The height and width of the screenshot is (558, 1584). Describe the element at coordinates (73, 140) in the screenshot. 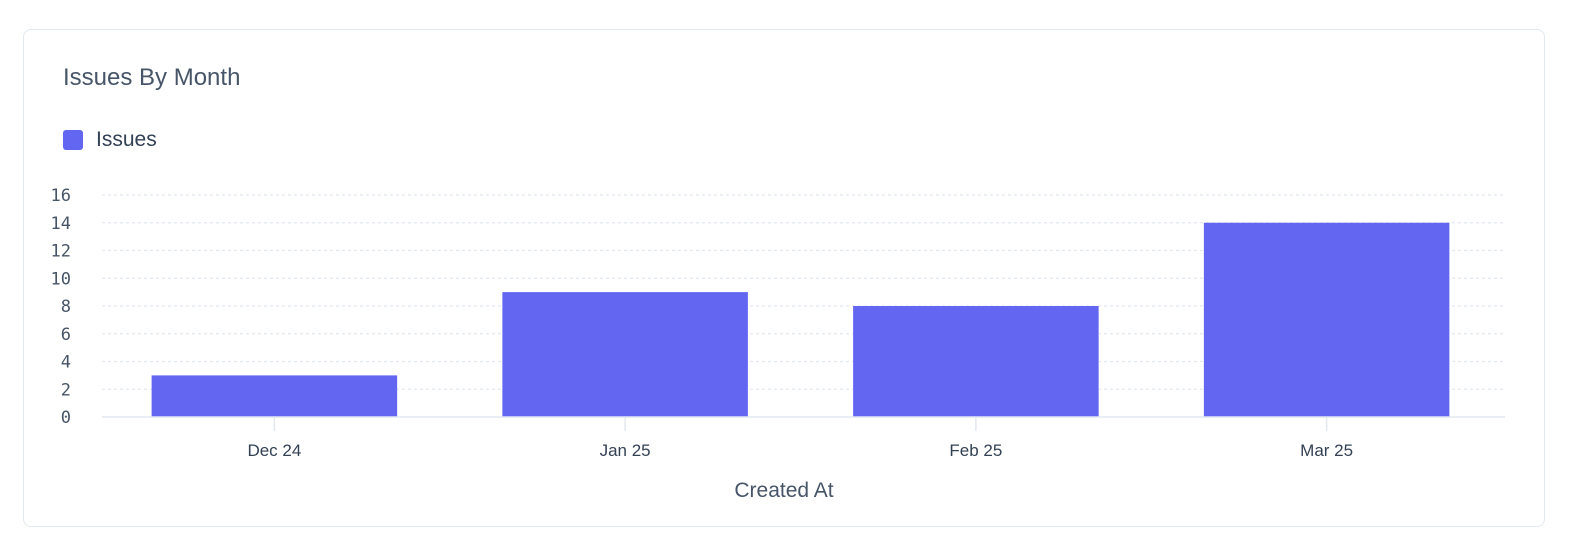

I see `legend-swatch` at that location.